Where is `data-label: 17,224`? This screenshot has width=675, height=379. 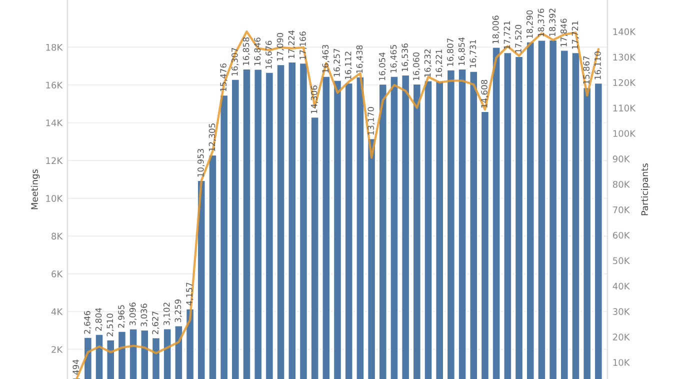 data-label: 17,224 is located at coordinates (292, 44).